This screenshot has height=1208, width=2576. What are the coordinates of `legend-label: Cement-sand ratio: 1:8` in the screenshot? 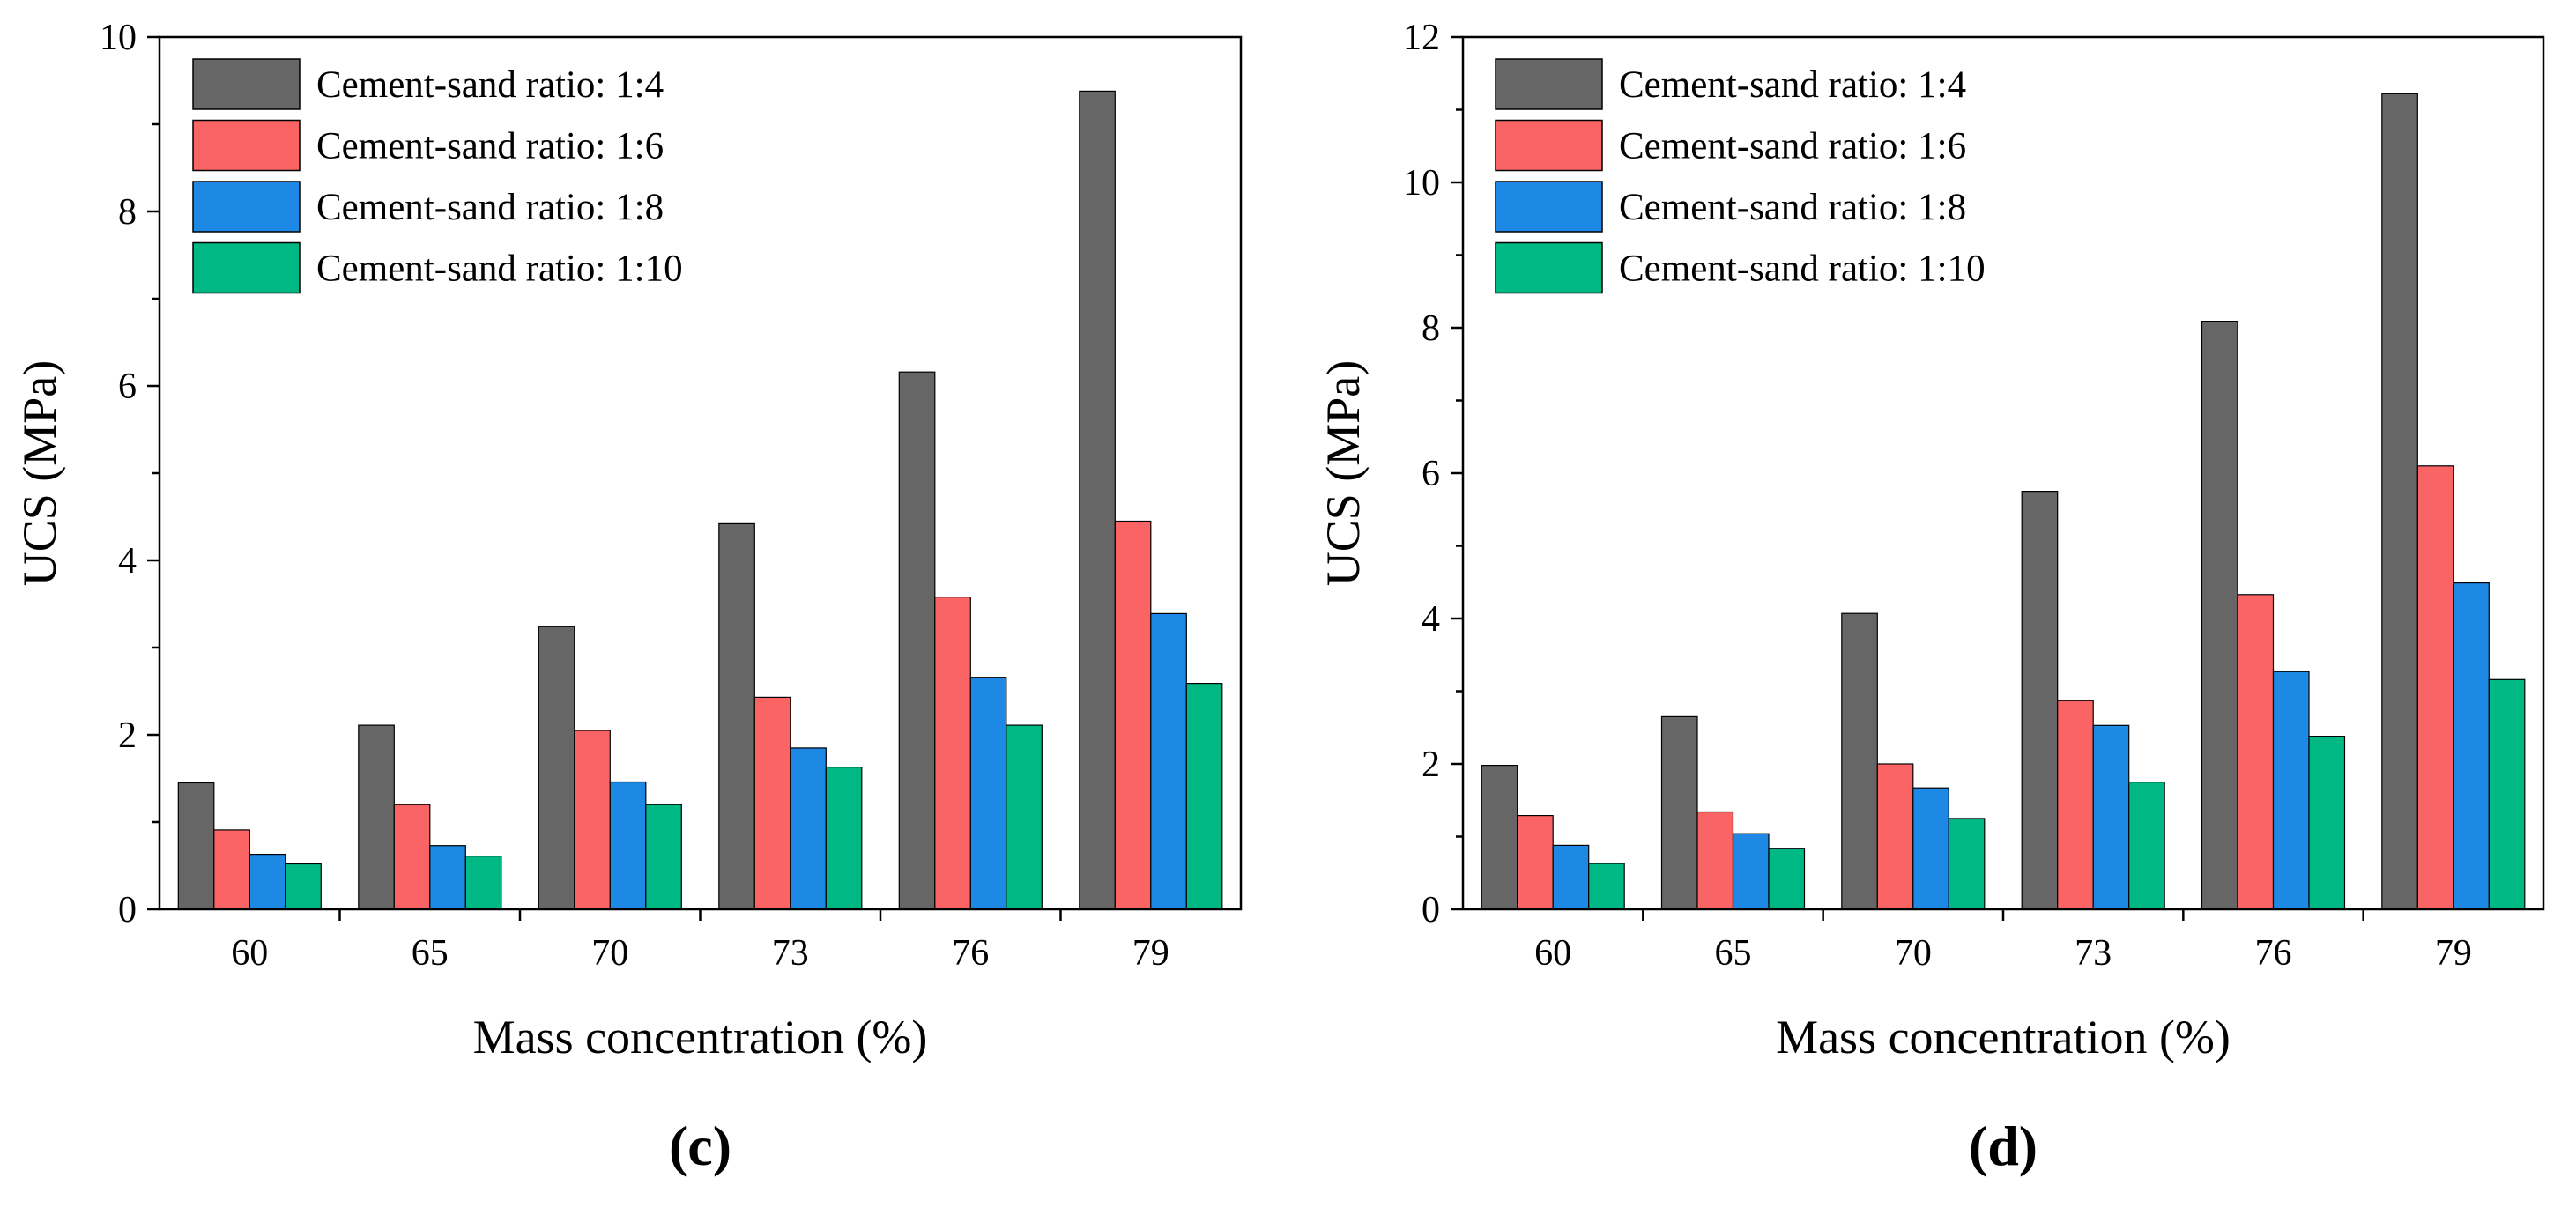 It's located at (1792, 207).